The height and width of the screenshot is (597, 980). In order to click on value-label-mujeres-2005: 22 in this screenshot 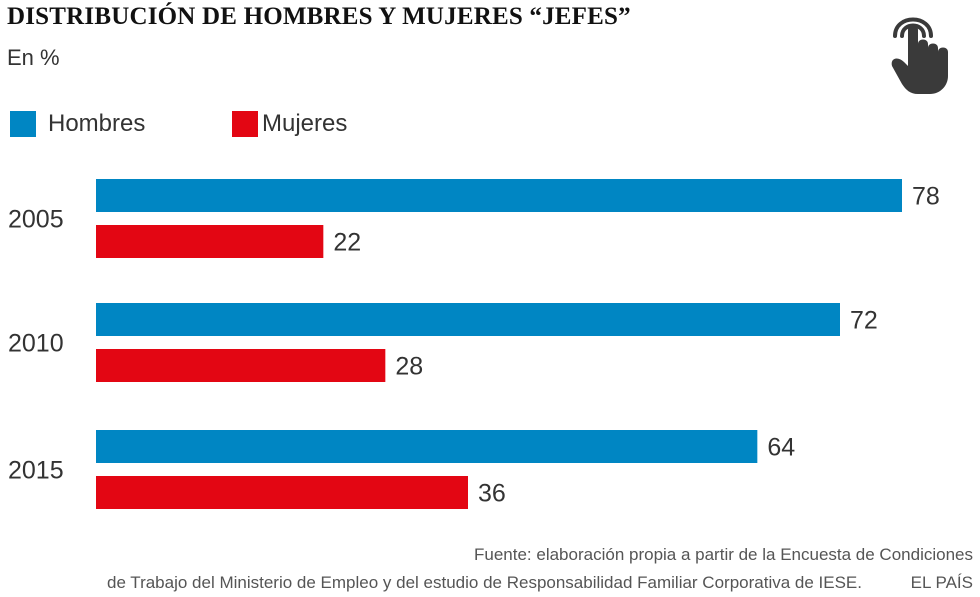, I will do `click(347, 243)`.